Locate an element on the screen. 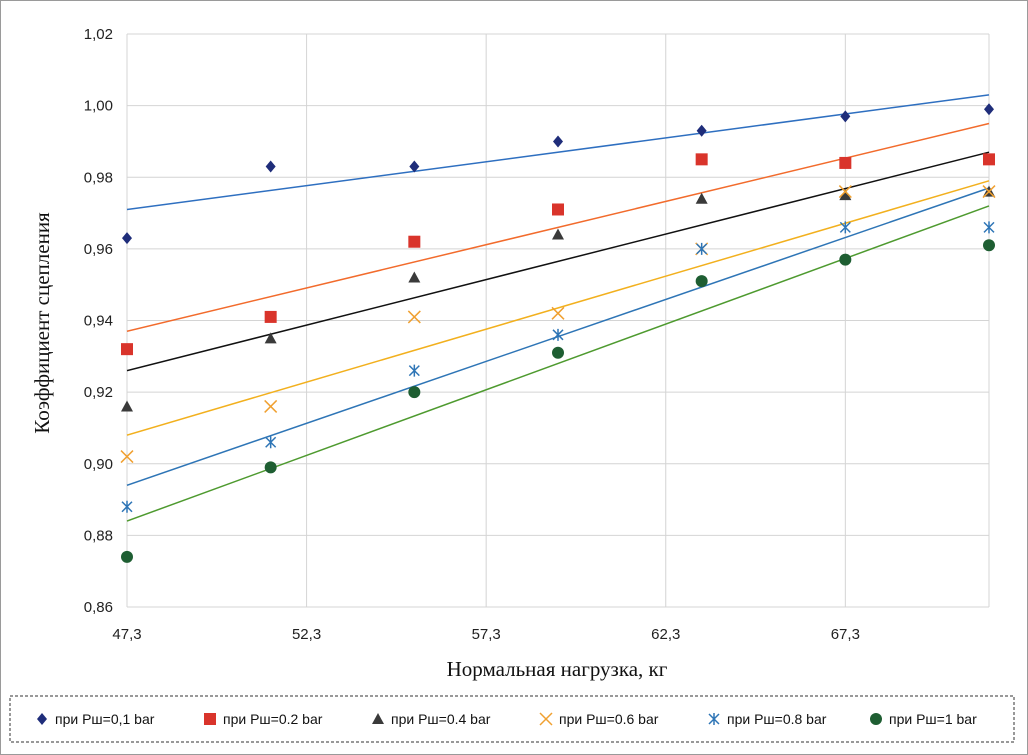 Image resolution: width=1028 pixels, height=755 pixels. x-tick-label: 57,3 is located at coordinates (486, 634).